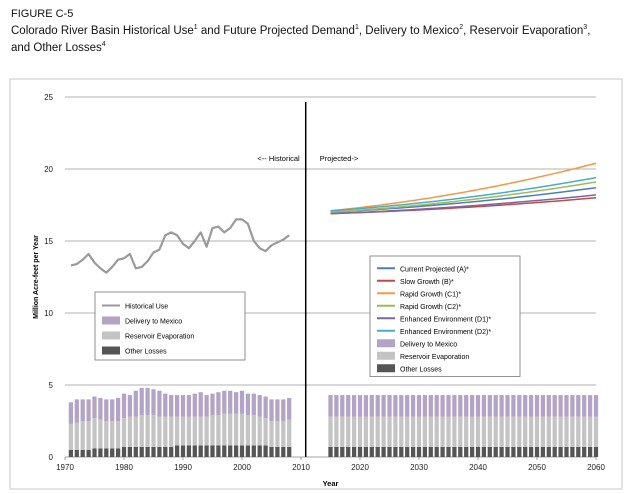 The image size is (632, 494). What do you see at coordinates (48, 97) in the screenshot?
I see `y-tick-label: 25` at bounding box center [48, 97].